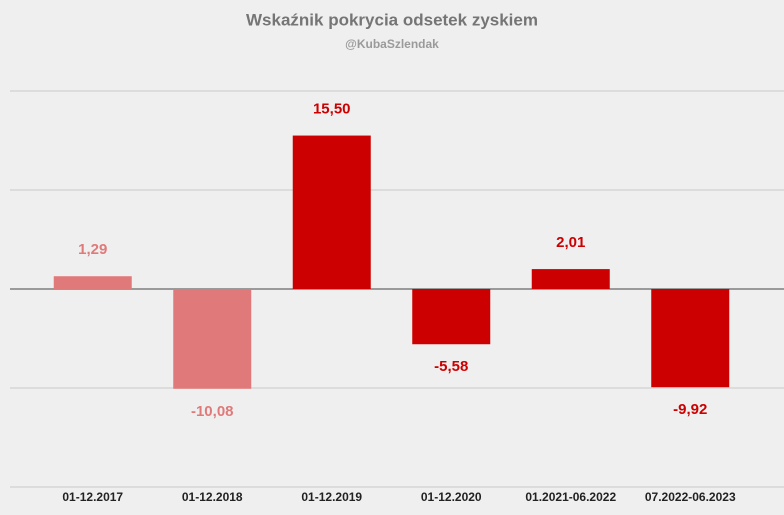  What do you see at coordinates (451, 366) in the screenshot?
I see `data-label: -5,58` at bounding box center [451, 366].